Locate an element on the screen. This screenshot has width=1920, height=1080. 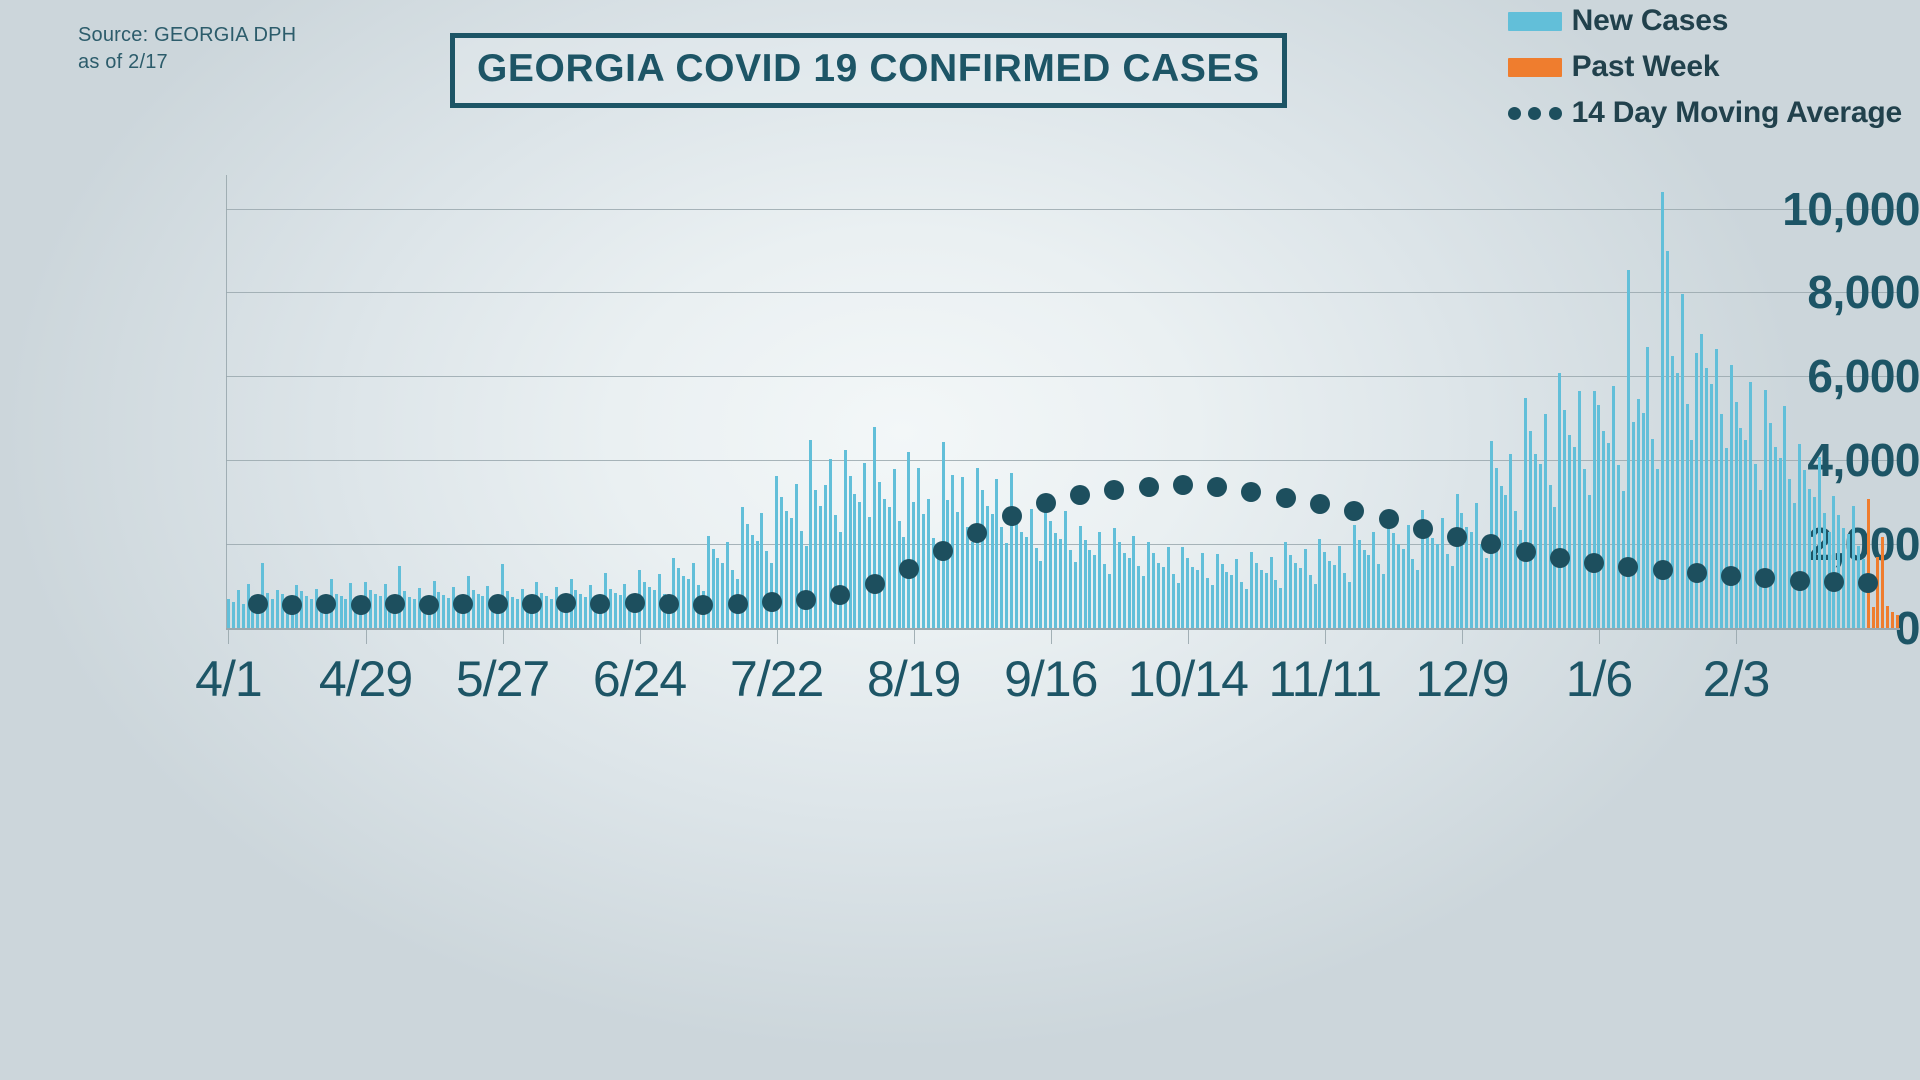
chart-legend: New Cases Past Week 14 Day Moving Average is located at coordinates (1704, 67).